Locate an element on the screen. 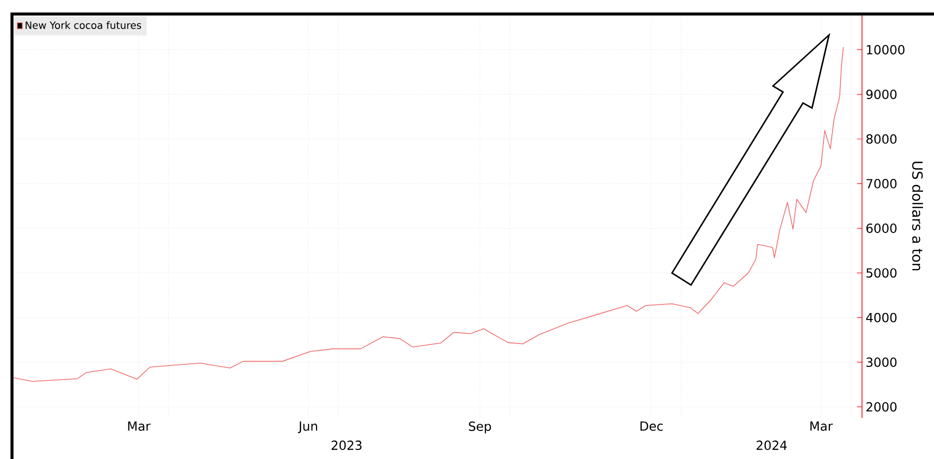  y-tick-label: 4000 is located at coordinates (881, 317).